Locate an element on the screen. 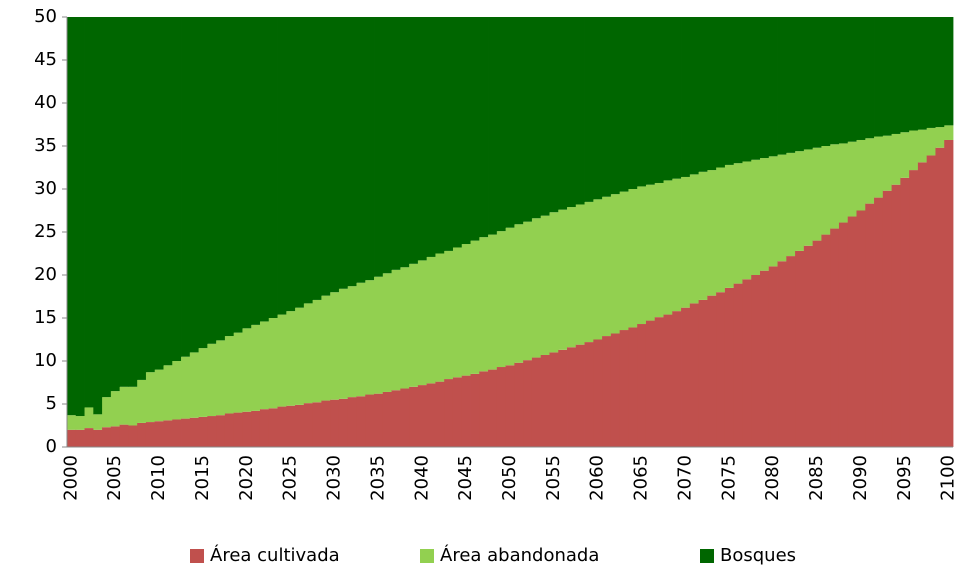 Image resolution: width=961 pixels, height=575 pixels. x-tick-label: 2005 is located at coordinates (114, 478).